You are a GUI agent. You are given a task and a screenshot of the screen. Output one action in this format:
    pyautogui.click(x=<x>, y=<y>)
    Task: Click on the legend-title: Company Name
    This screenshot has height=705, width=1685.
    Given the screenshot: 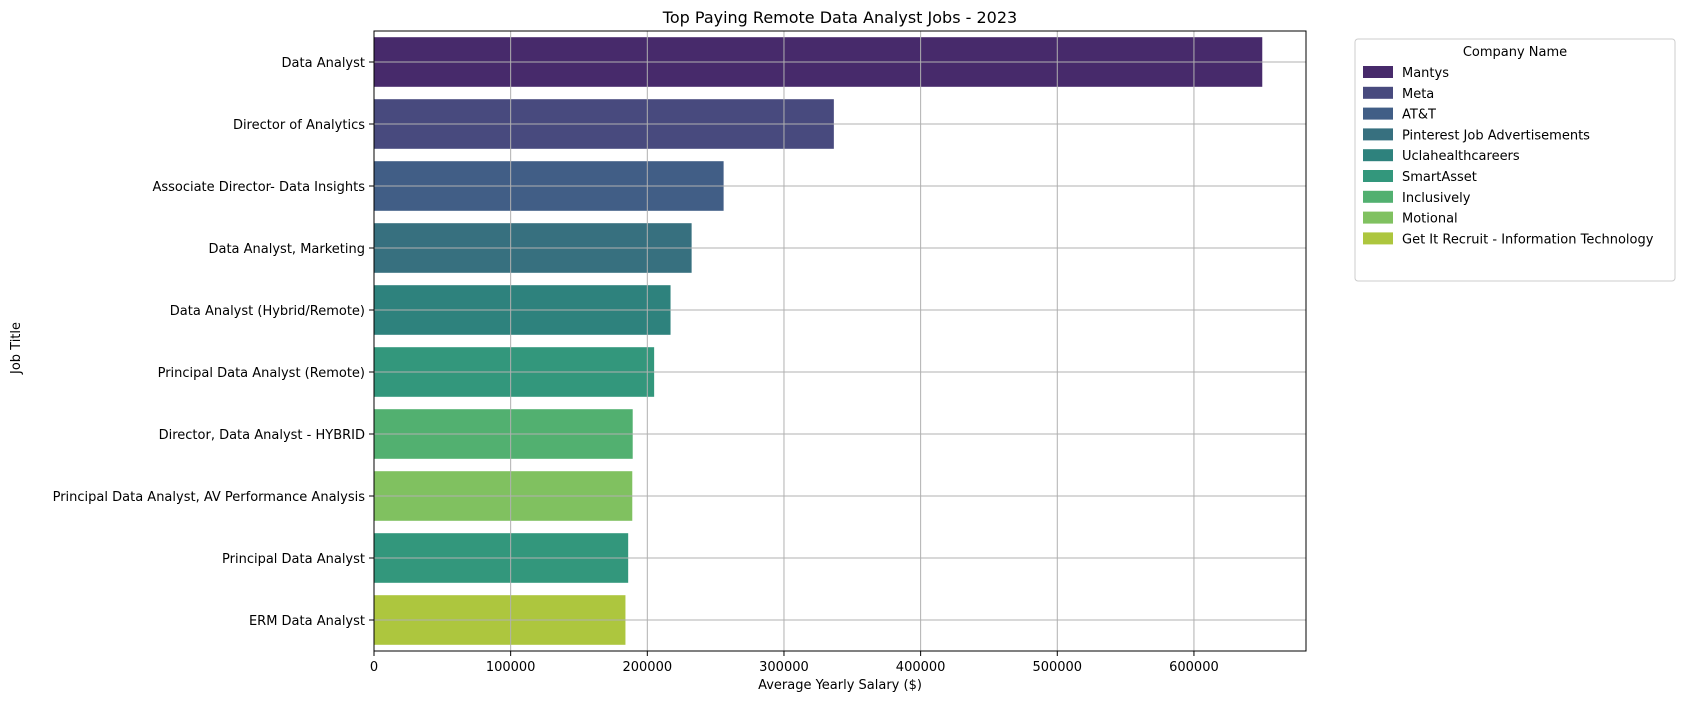 What is the action you would take?
    pyautogui.click(x=1515, y=52)
    